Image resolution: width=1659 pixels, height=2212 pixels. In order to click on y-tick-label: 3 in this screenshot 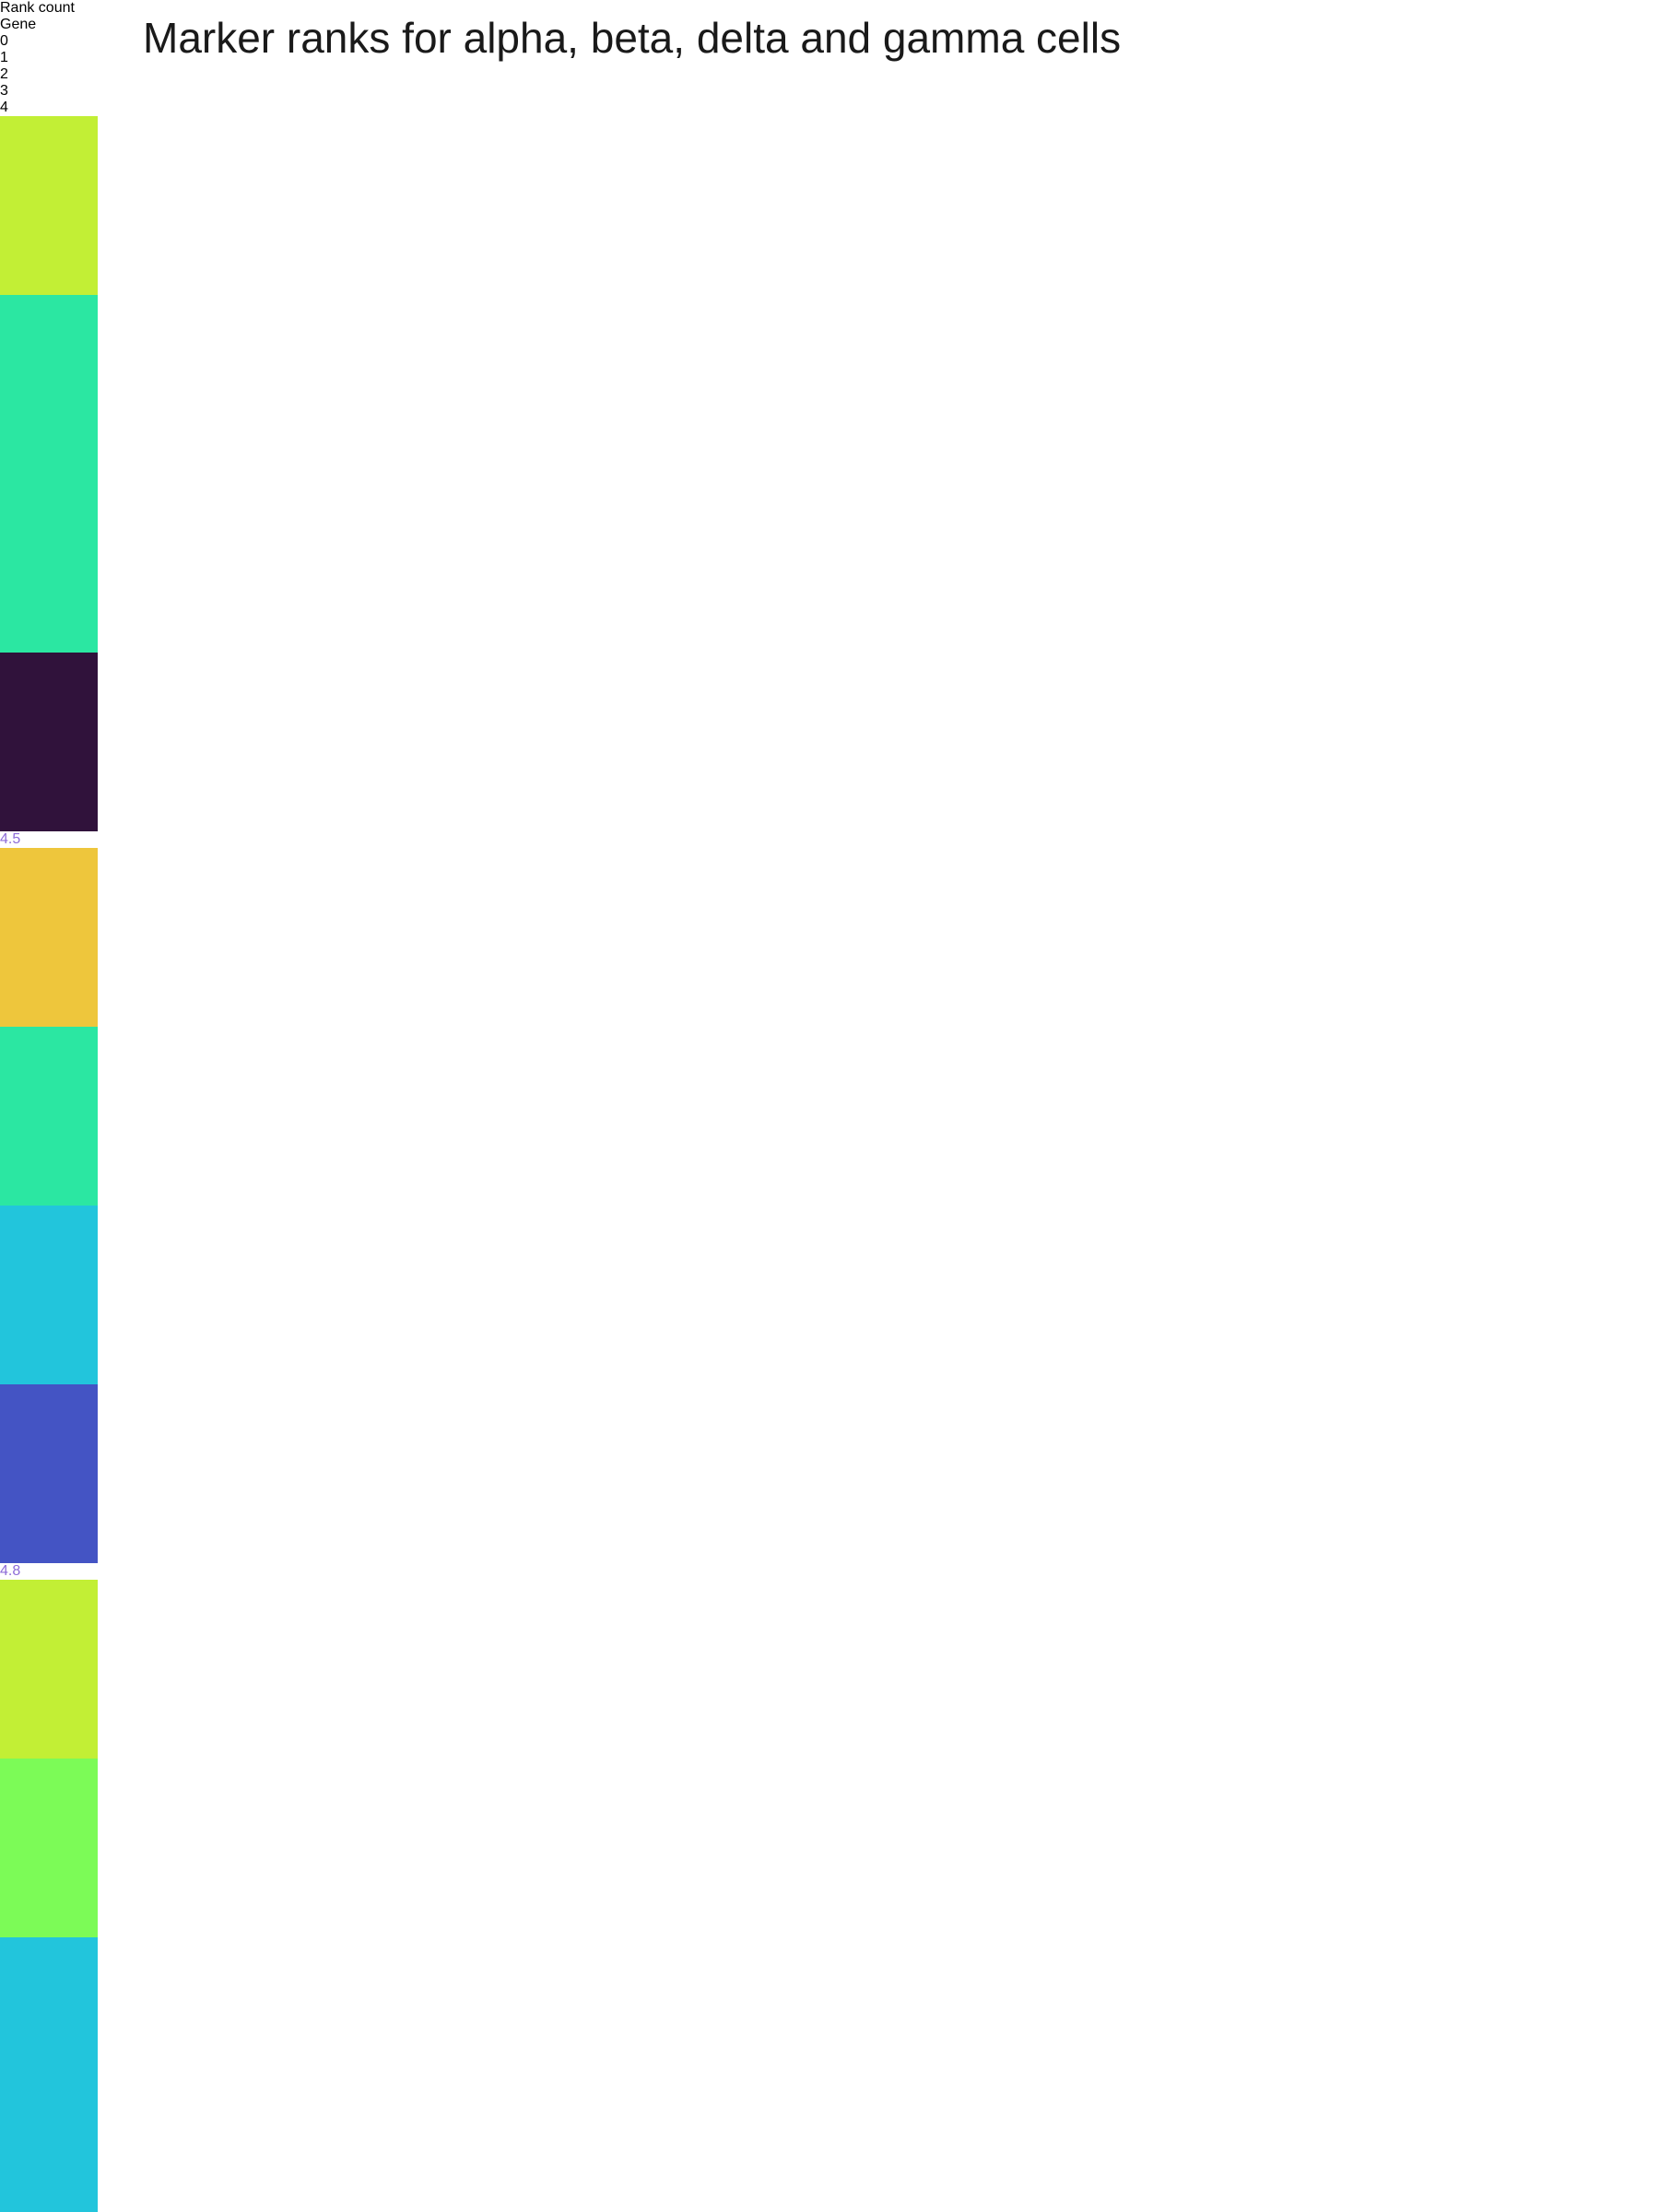, I will do `click(4, 91)`.